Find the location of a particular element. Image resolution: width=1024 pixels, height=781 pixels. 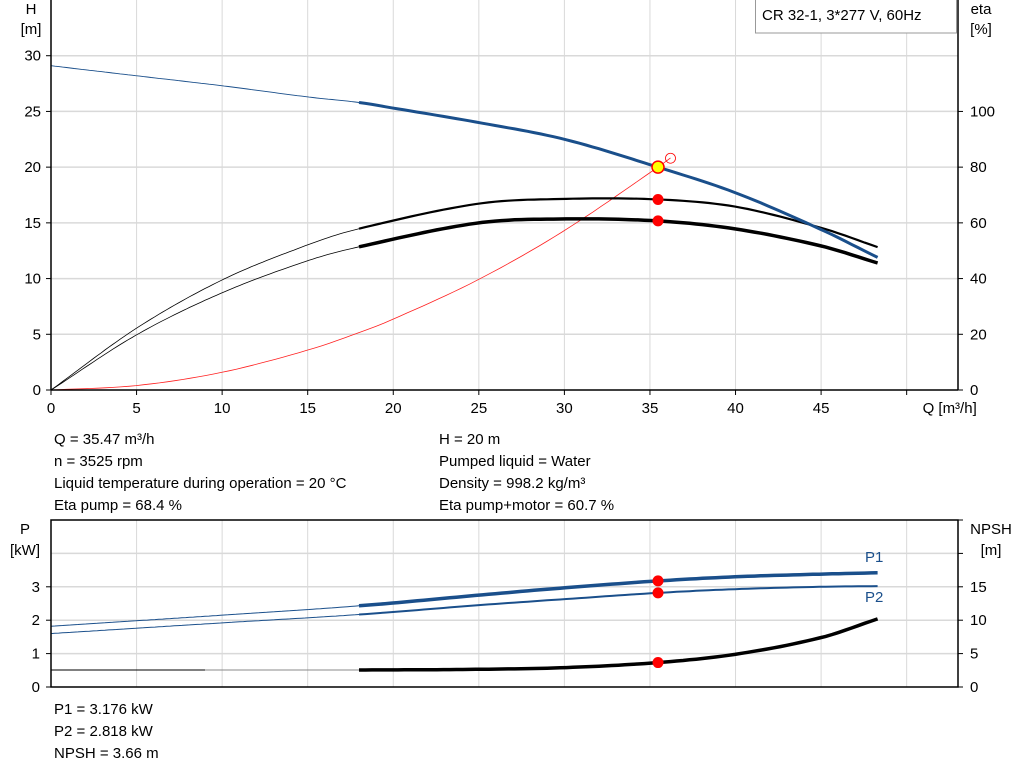

y-tick-label: 25 is located at coordinates (32, 111).